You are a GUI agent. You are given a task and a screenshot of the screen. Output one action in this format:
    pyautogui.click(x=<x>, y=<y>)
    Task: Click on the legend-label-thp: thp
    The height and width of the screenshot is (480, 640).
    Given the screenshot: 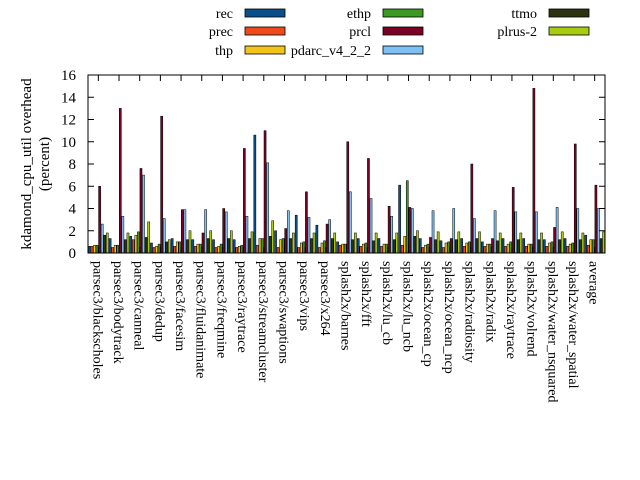 What is the action you would take?
    pyautogui.click(x=224, y=51)
    